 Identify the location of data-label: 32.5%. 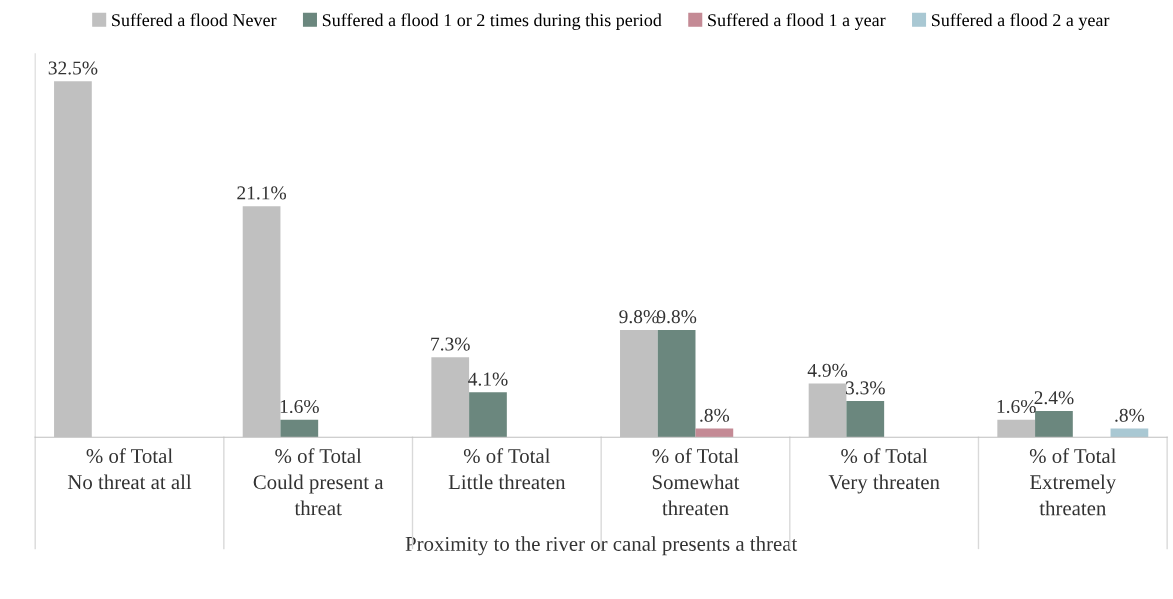
(73, 68).